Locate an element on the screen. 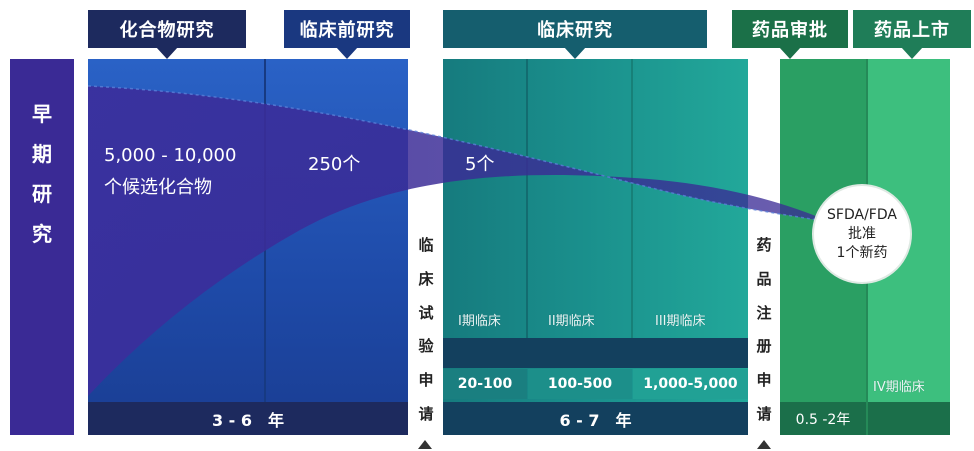 The height and width of the screenshot is (451, 974). stage-drug-approval: 药品审批 is located at coordinates (790, 34).